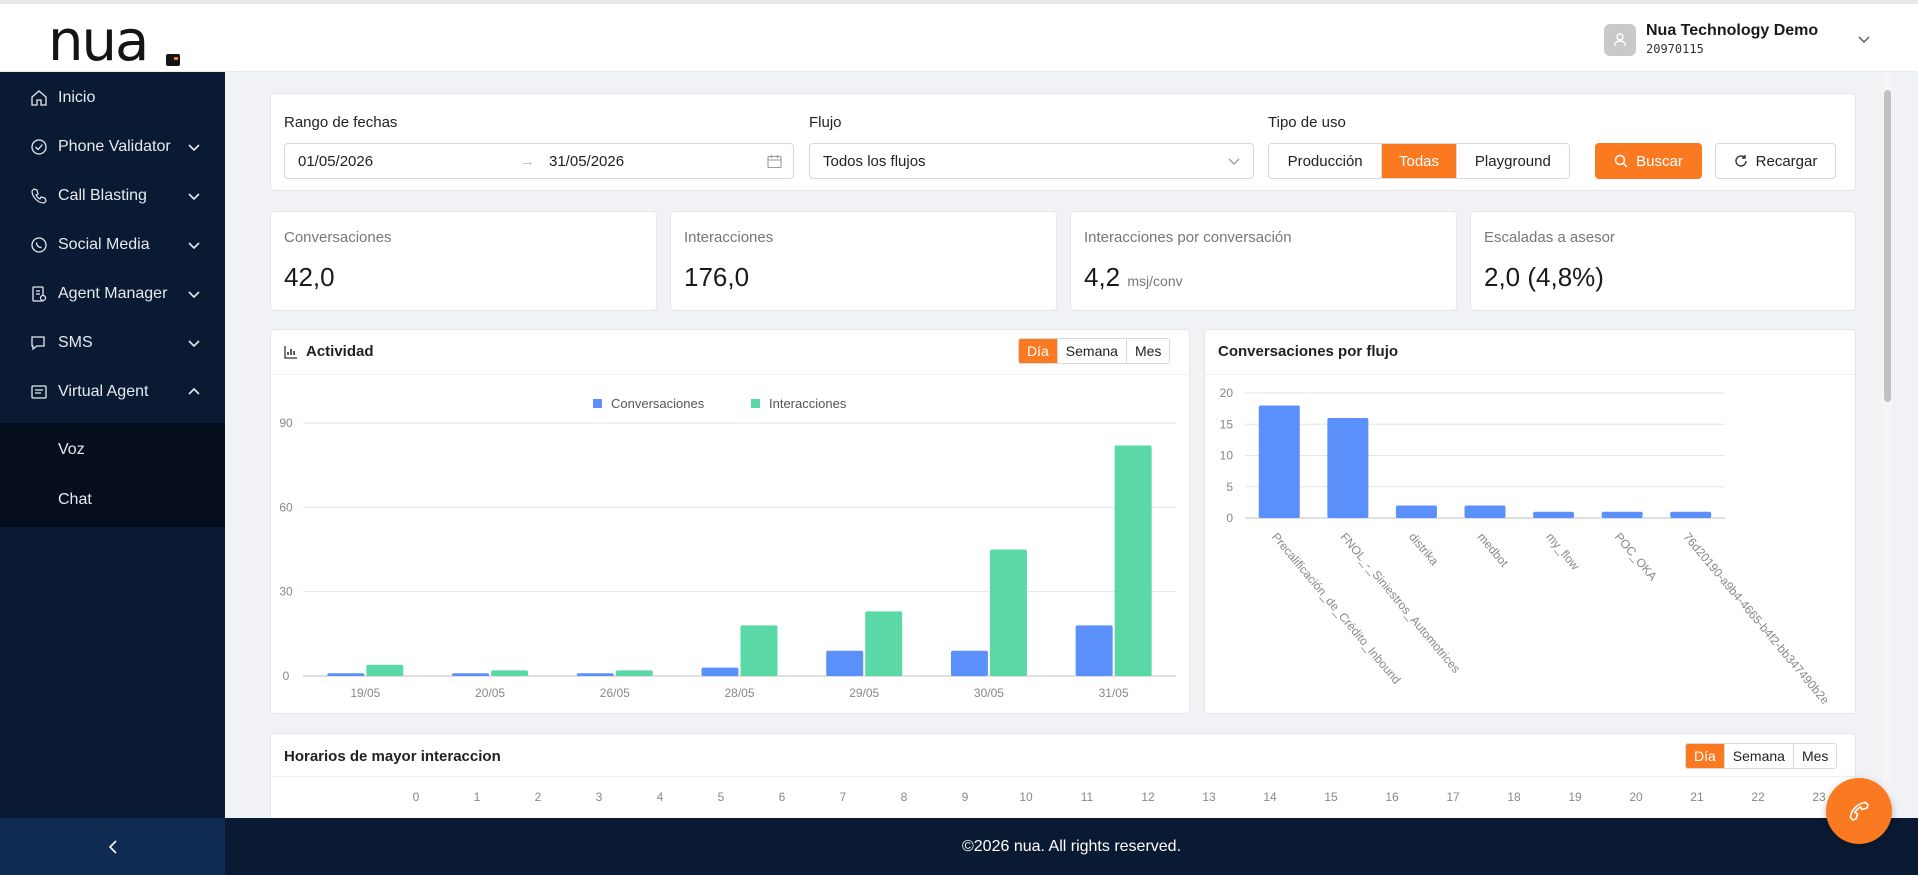 This screenshot has width=1918, height=875. What do you see at coordinates (587, 161) in the screenshot?
I see `date-end-input: 31/05/2026` at bounding box center [587, 161].